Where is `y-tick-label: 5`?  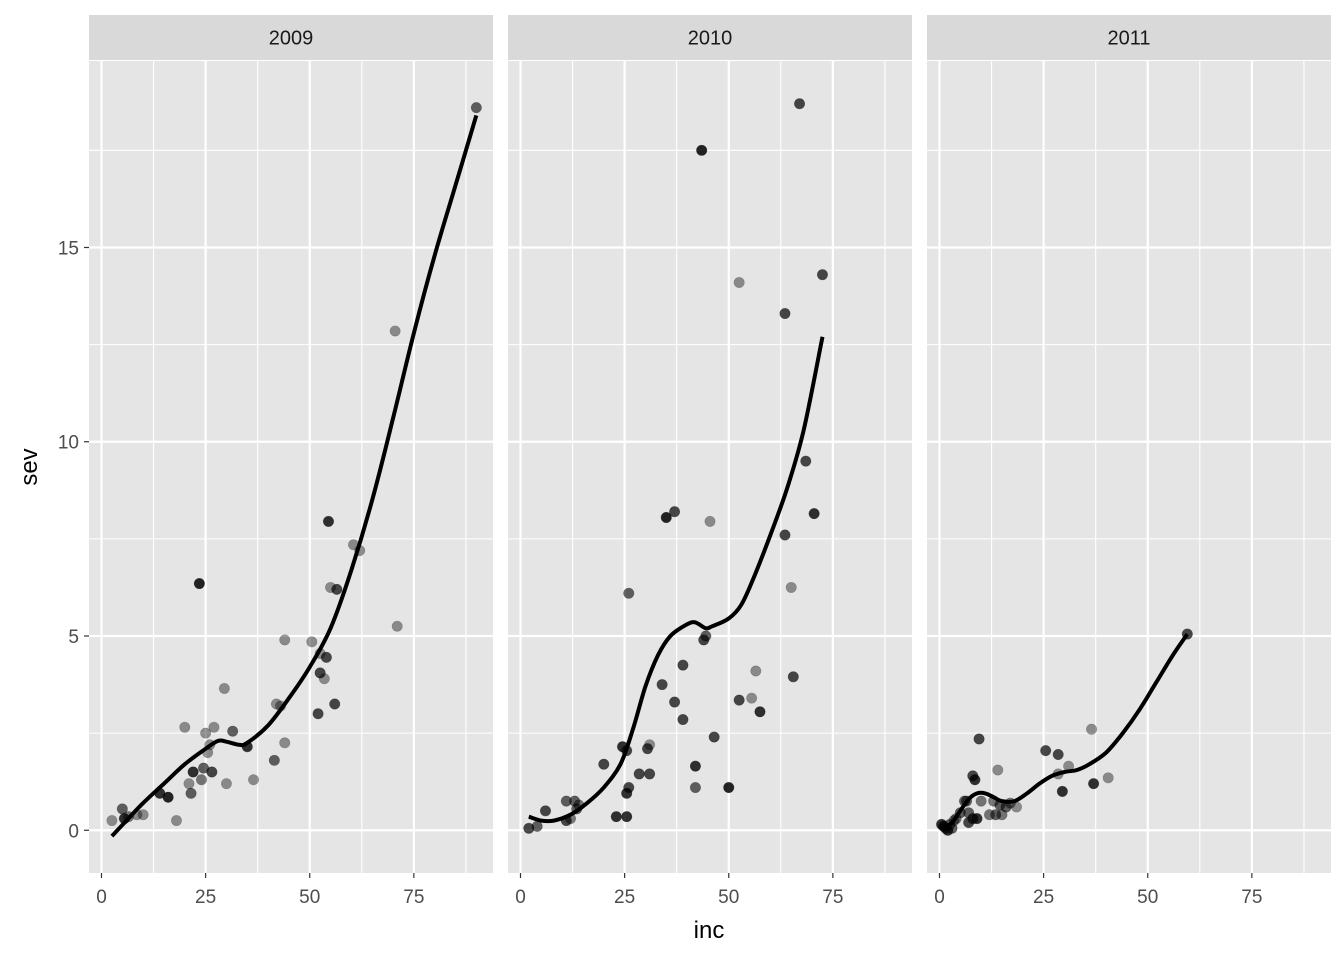
y-tick-label: 5 is located at coordinates (73, 637).